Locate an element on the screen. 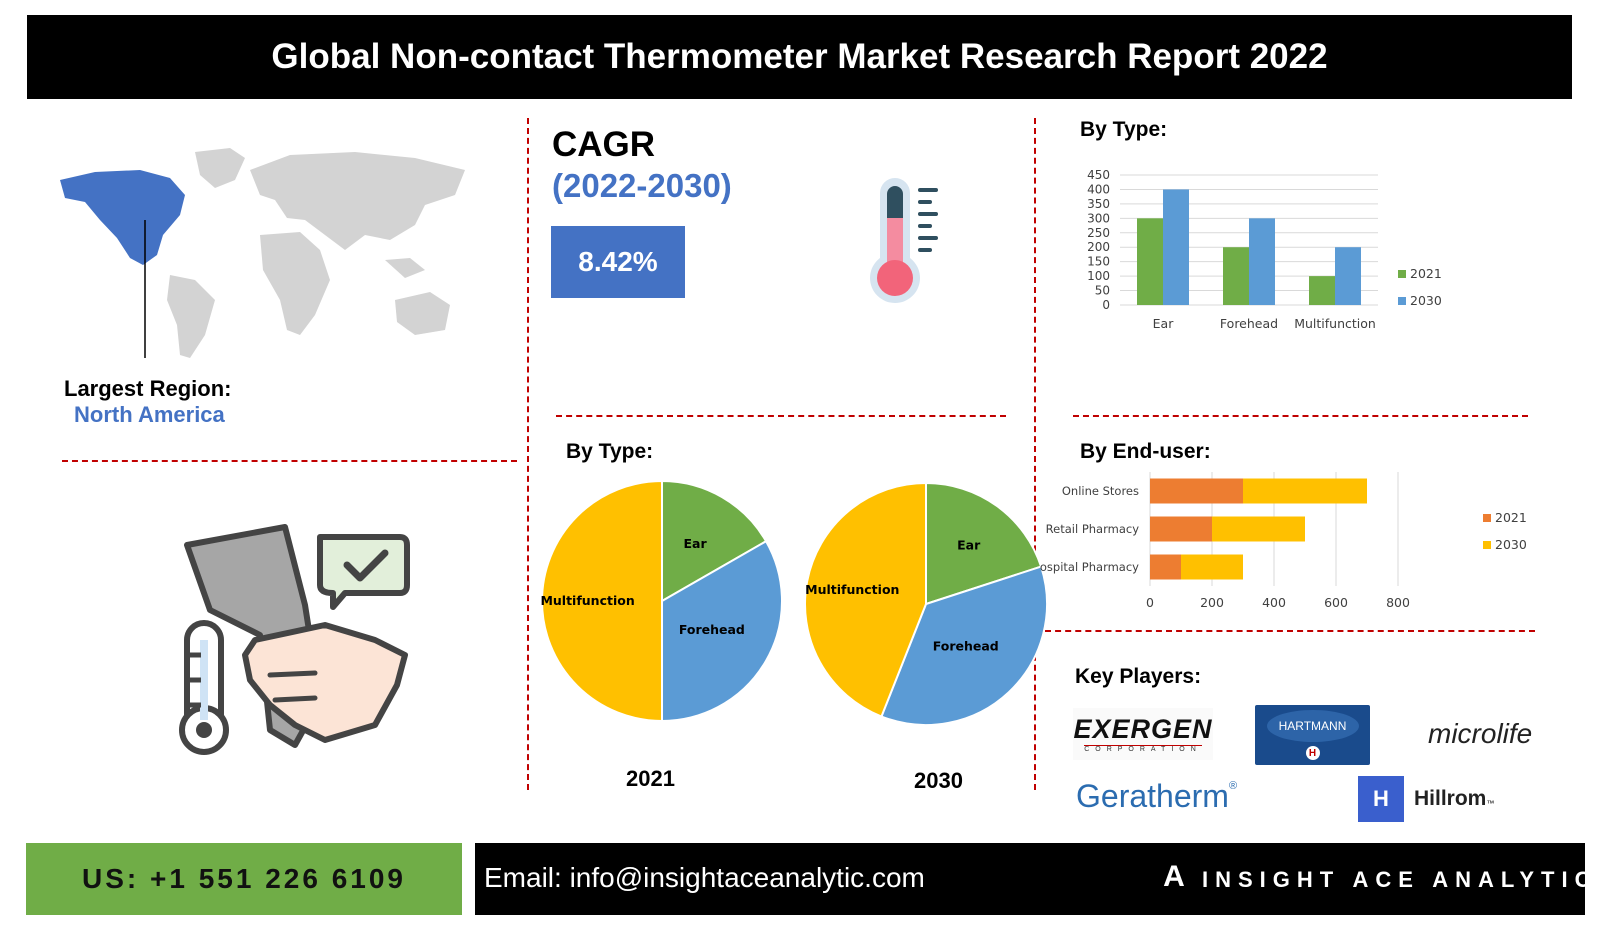 This screenshot has height=933, width=1600. bar-online-stores-2030 is located at coordinates (1305, 491).